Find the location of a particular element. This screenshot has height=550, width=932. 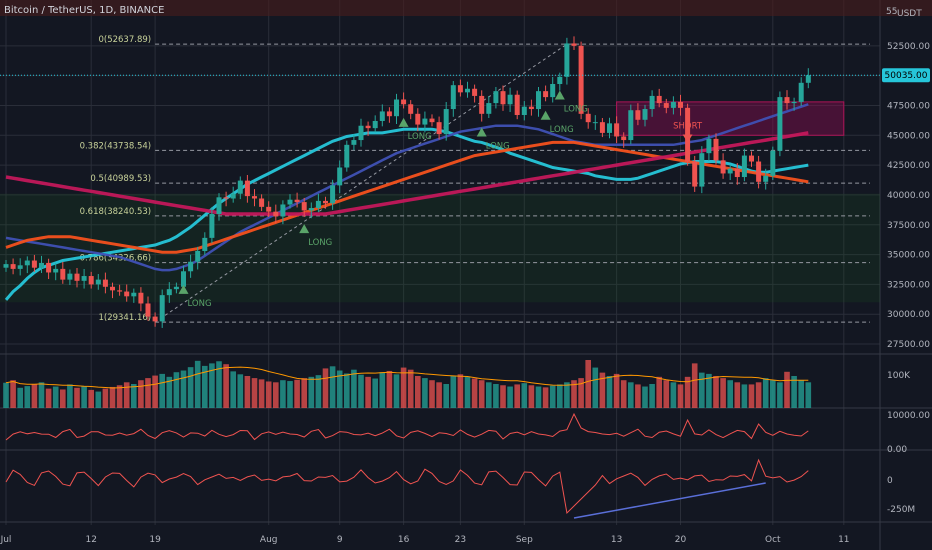

last-price-tag is located at coordinates (906, 75).